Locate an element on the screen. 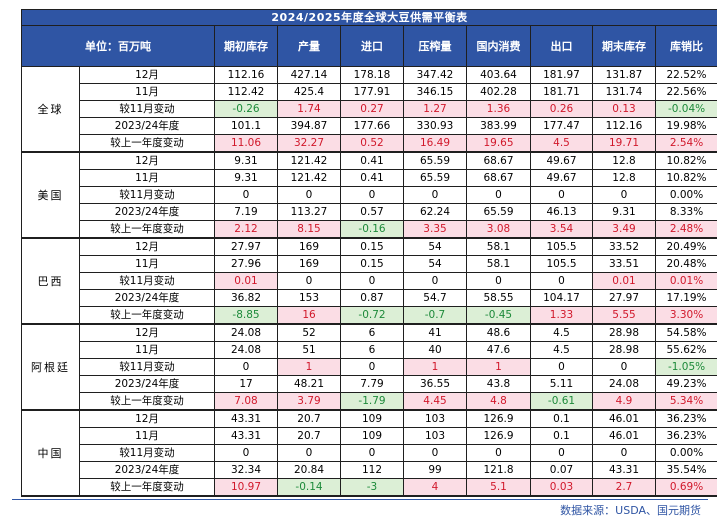 This screenshot has height=523, width=717. table-cell: 104.17 is located at coordinates (561, 298).